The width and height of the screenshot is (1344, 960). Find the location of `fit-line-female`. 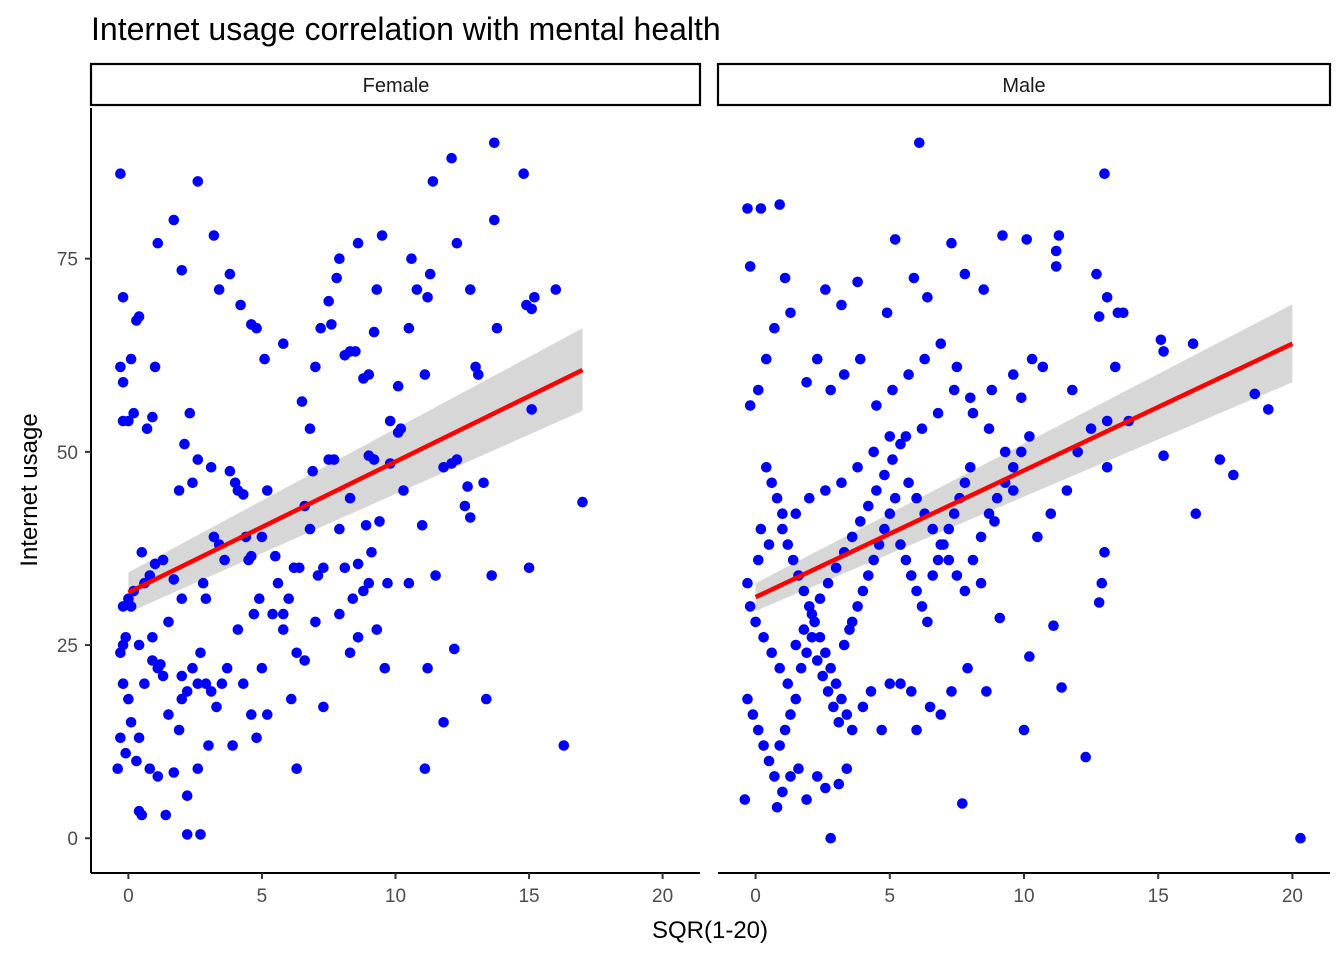

fit-line-female is located at coordinates (355, 481).